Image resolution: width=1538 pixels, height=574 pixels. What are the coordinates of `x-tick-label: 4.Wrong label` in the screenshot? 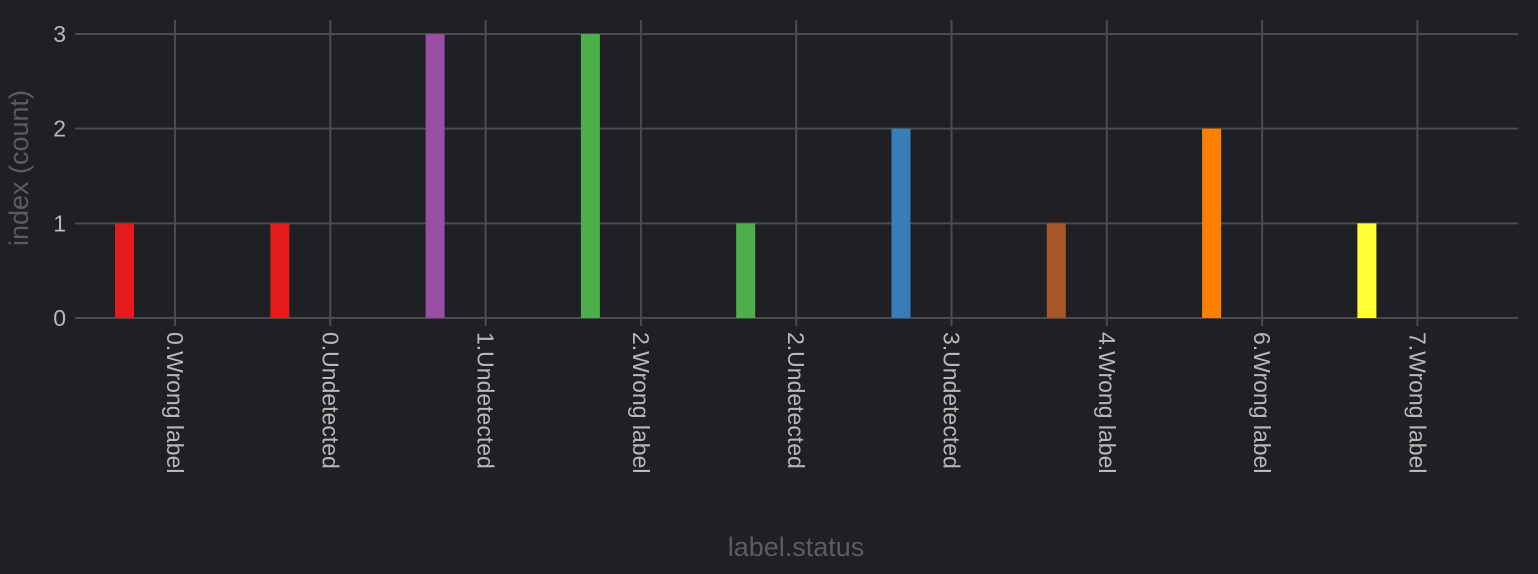 It's located at (1107, 403).